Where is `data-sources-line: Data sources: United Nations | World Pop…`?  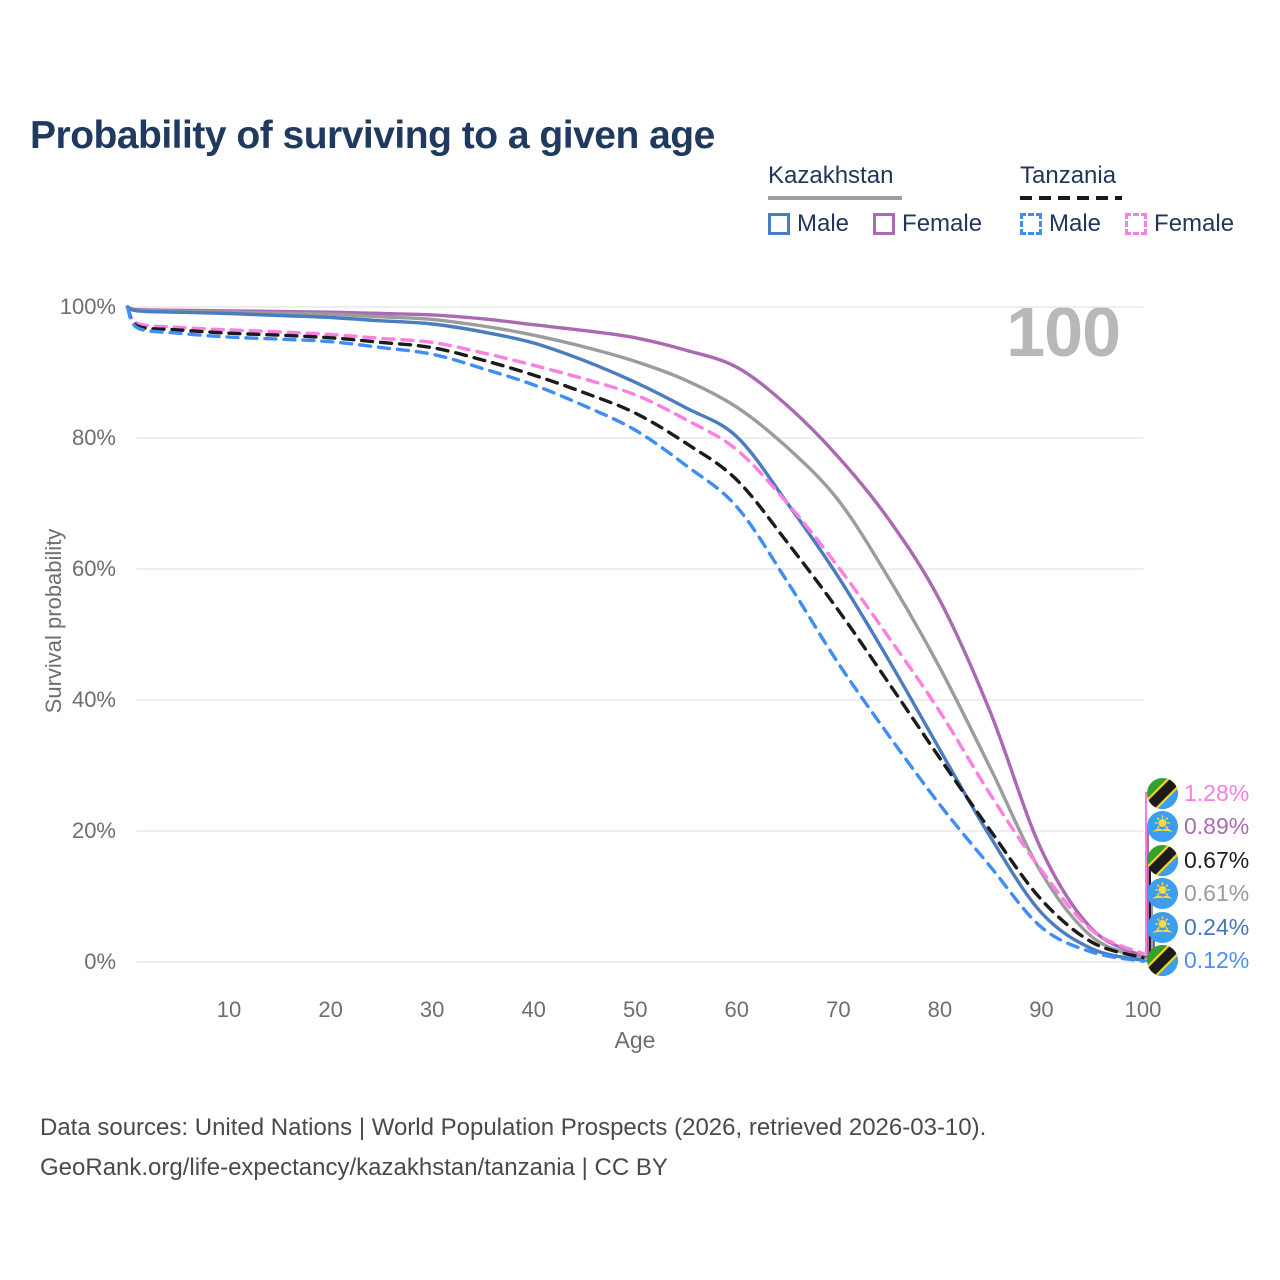
data-sources-line: Data sources: United Nations | World Pop… is located at coordinates (513, 1127).